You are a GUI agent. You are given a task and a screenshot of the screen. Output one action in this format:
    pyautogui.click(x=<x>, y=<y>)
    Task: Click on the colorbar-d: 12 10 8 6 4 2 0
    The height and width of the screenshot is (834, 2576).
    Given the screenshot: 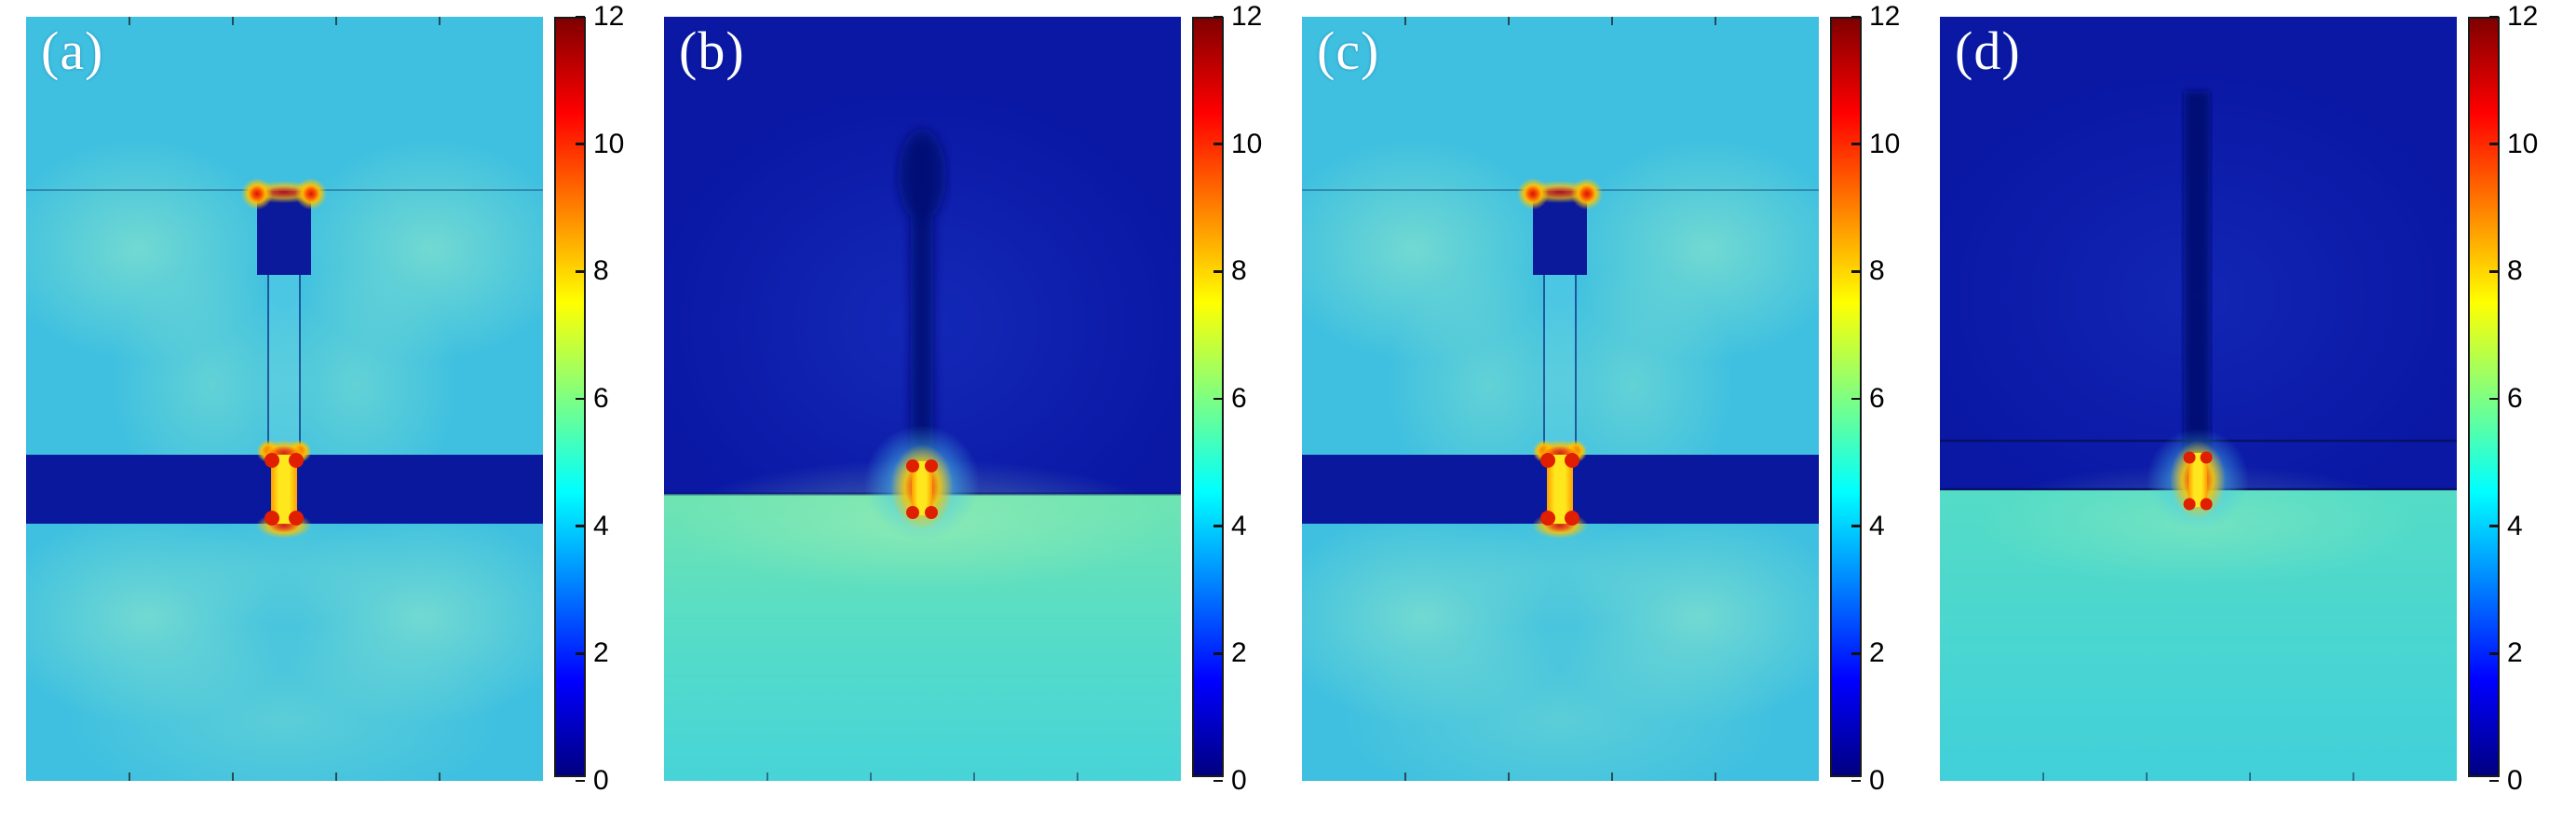 What is the action you would take?
    pyautogui.click(x=2511, y=398)
    